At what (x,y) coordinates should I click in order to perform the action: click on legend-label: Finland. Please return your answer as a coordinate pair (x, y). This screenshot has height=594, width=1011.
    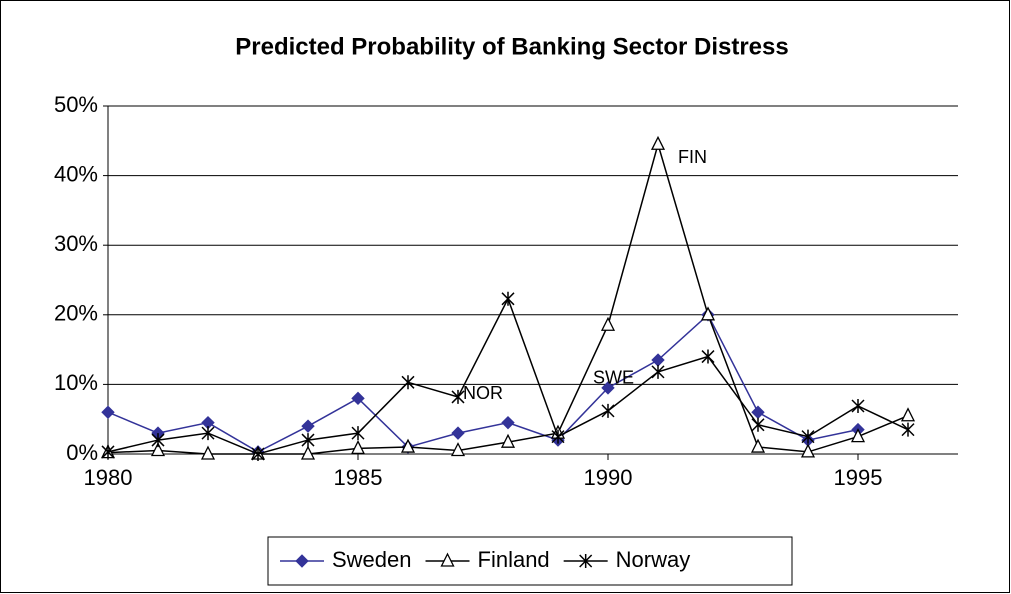
    Looking at the image, I should click on (514, 559).